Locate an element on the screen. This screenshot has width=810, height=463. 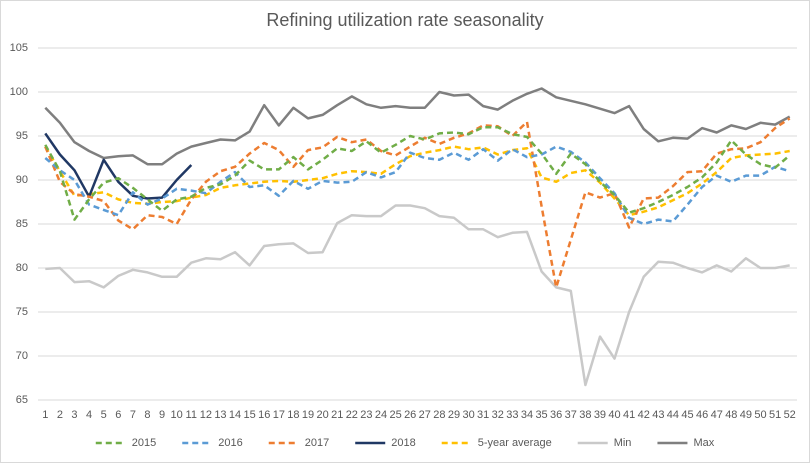
x-tick-label: 38 is located at coordinates (585, 415).